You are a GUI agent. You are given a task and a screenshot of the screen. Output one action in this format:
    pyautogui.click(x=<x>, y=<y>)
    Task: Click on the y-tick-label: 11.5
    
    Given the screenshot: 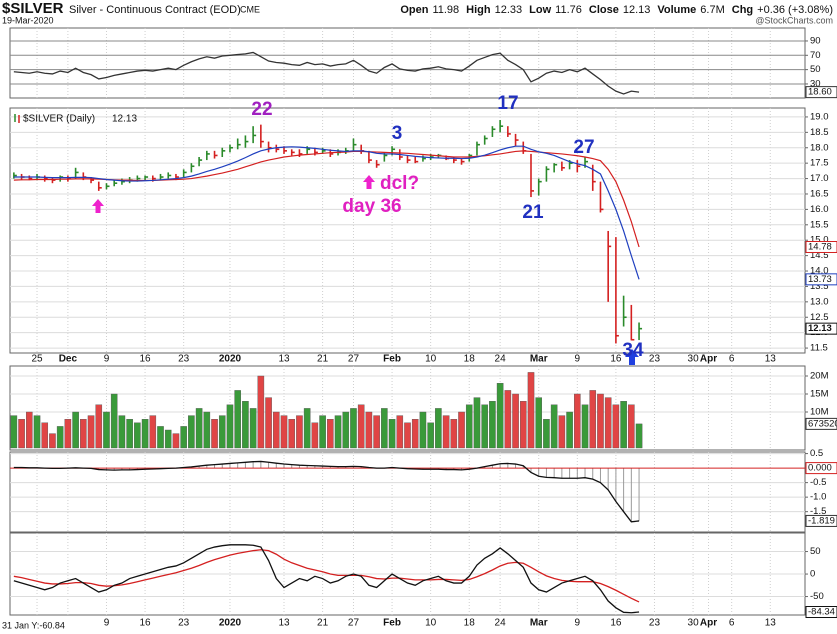 What is the action you would take?
    pyautogui.click(x=819, y=348)
    